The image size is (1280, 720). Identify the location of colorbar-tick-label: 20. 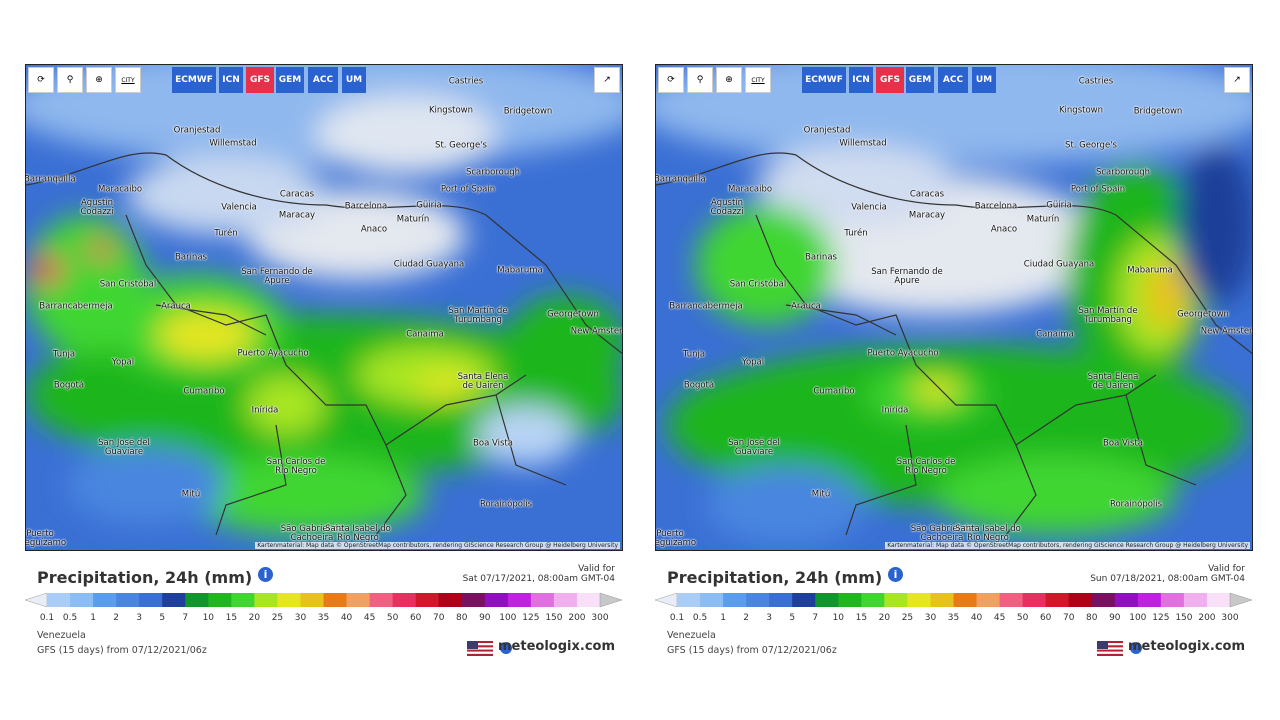
(255, 618).